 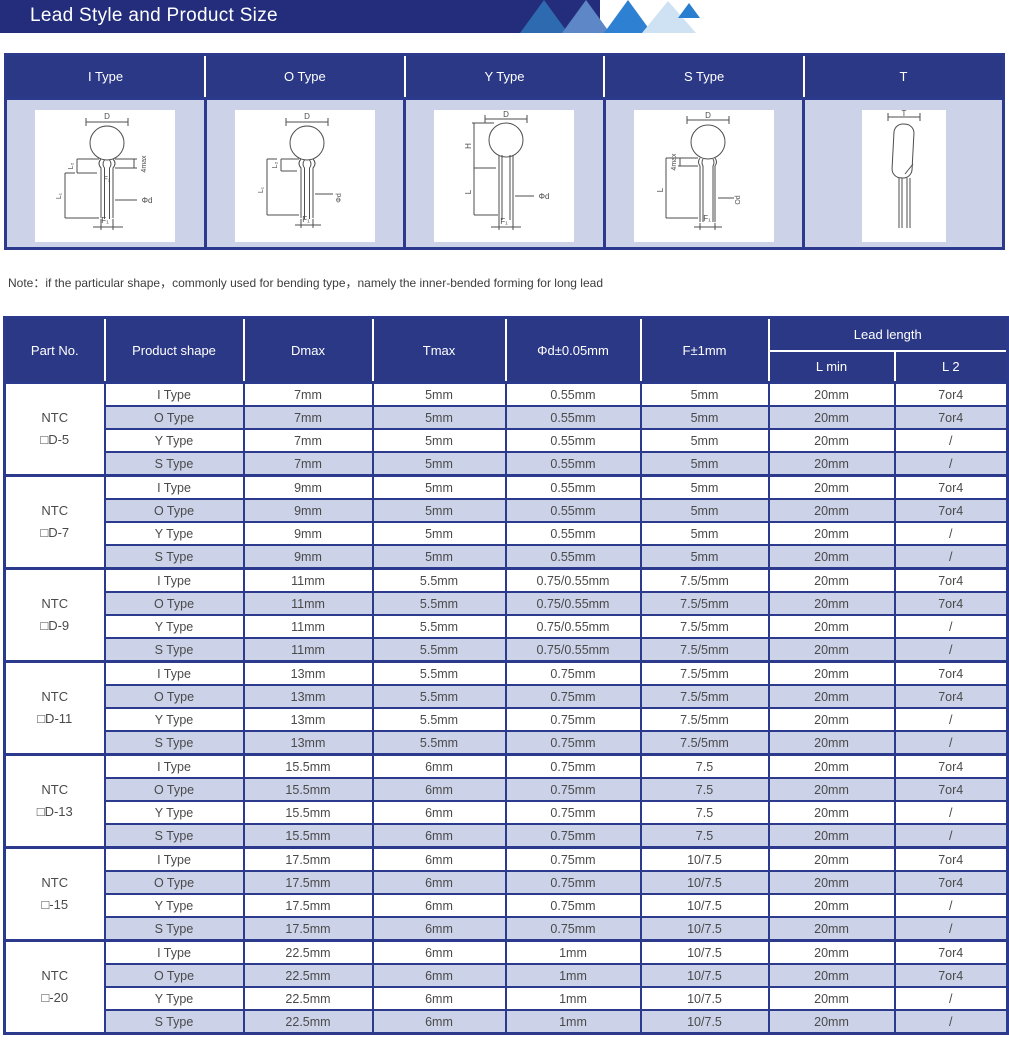 What do you see at coordinates (173, 350) in the screenshot?
I see `col-header-product-shape: Product shape` at bounding box center [173, 350].